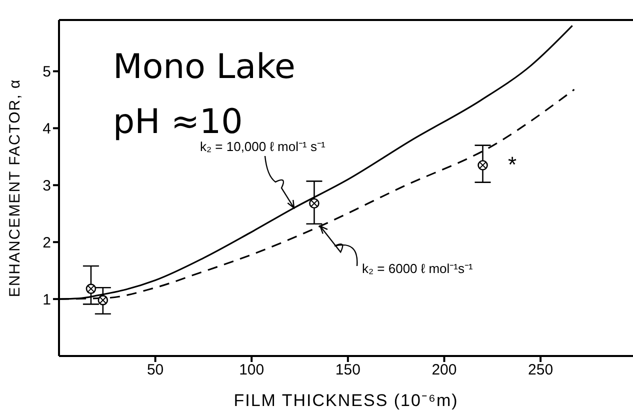 This screenshot has height=412, width=633. What do you see at coordinates (46, 243) in the screenshot?
I see `y-tick-label: 2` at bounding box center [46, 243].